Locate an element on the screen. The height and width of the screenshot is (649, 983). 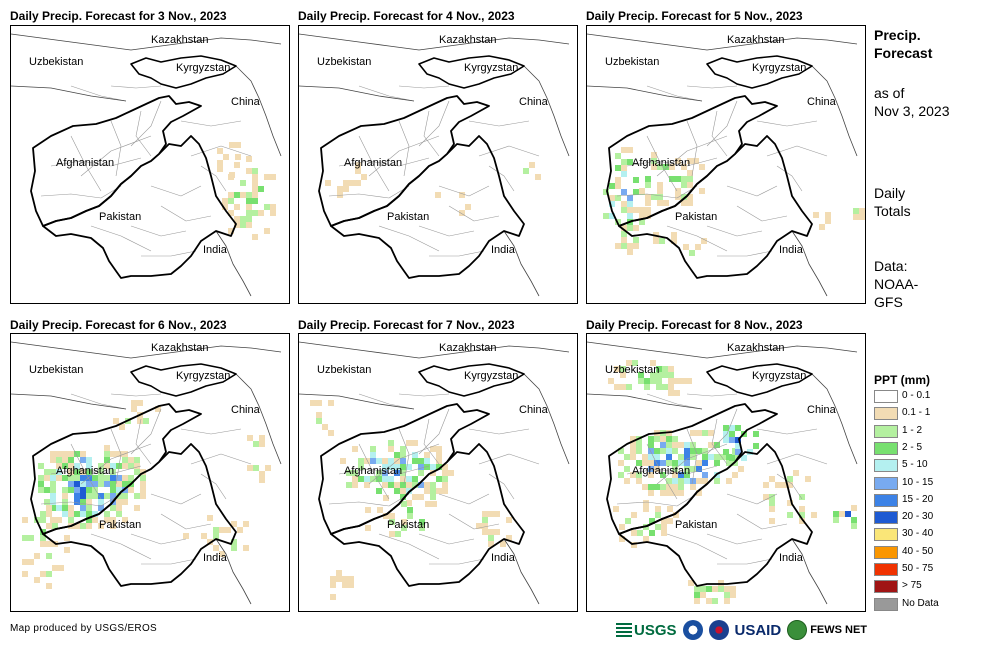
side-title-2: Forecast is located at coordinates (903, 53).